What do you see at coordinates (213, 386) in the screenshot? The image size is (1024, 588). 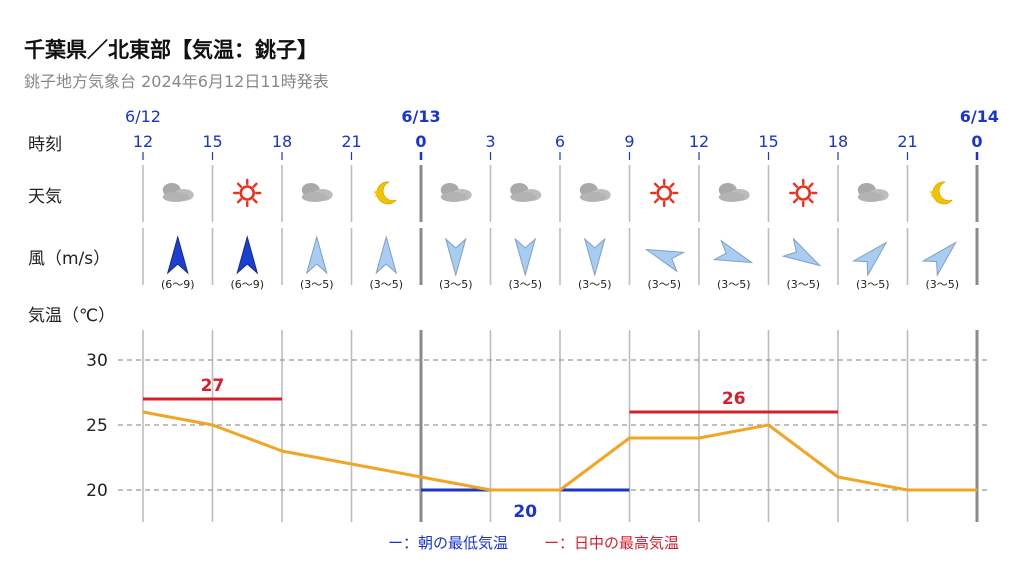 I see `max-bar-label: 27` at bounding box center [213, 386].